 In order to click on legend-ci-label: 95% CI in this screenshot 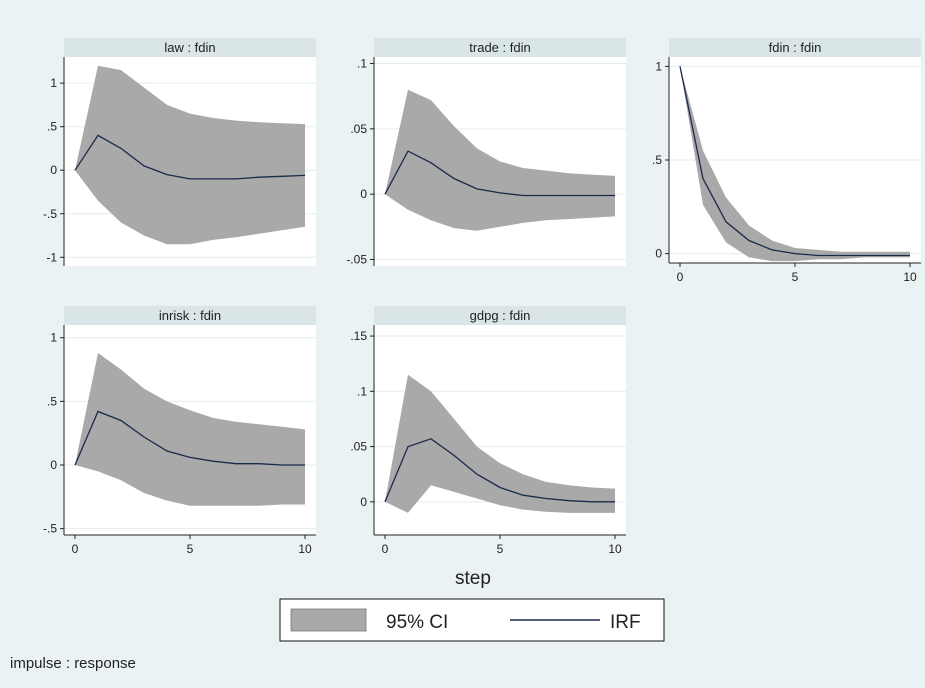, I will do `click(417, 622)`.